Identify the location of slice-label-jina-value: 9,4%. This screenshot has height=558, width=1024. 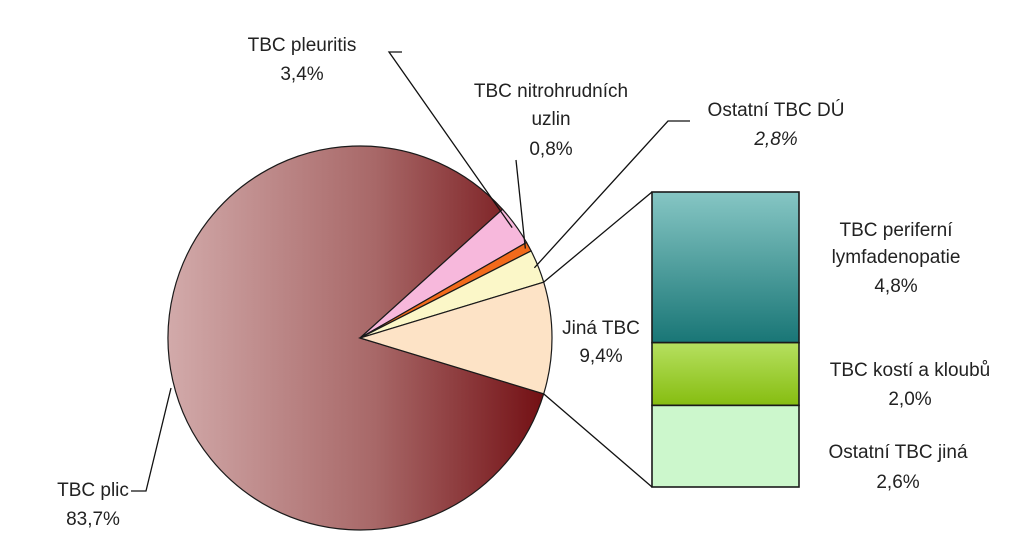
(600, 356).